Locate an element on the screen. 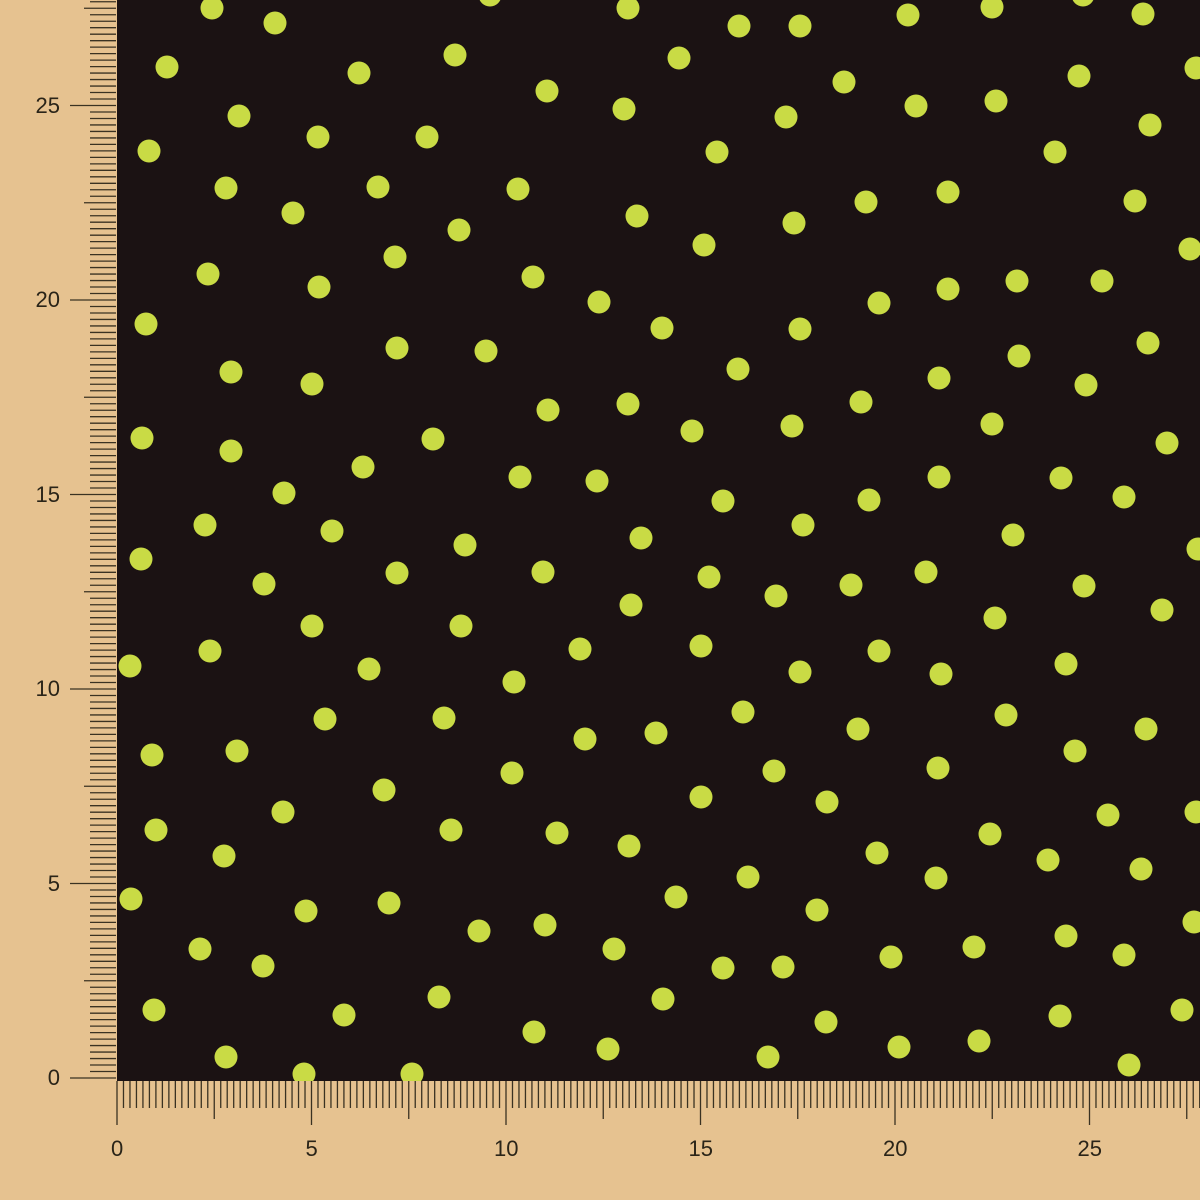  x-ruler-label: 0 is located at coordinates (117, 1148).